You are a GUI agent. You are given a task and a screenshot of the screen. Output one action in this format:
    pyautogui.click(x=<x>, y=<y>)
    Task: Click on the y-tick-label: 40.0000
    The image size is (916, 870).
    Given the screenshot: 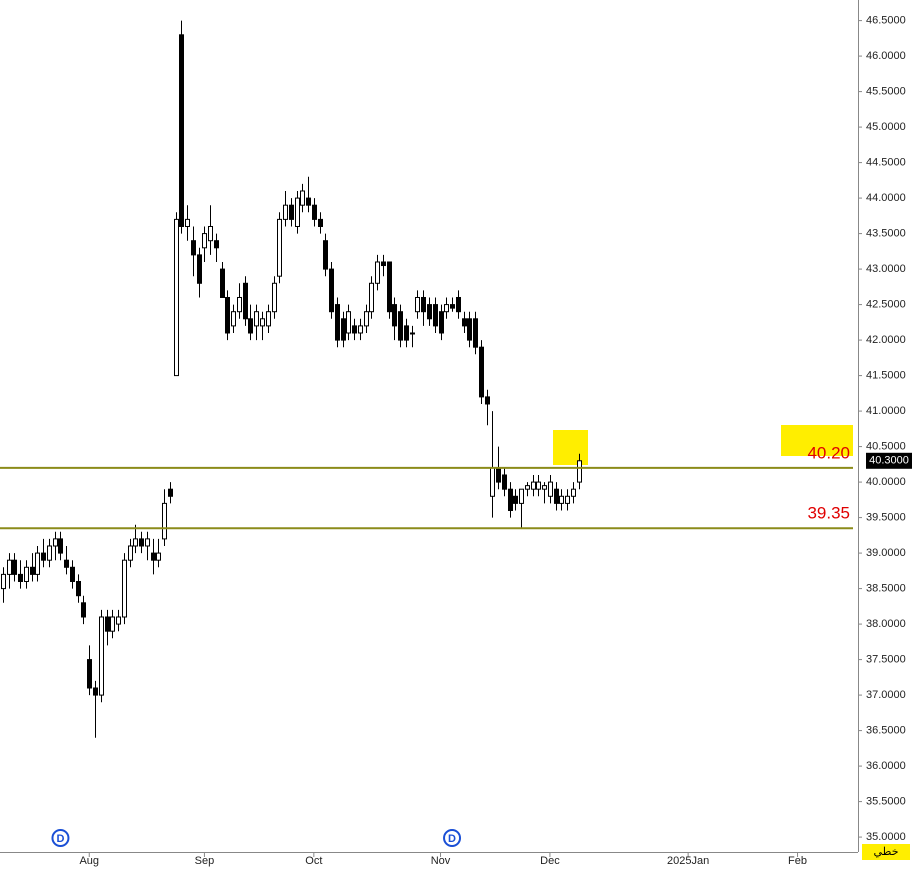 What is the action you would take?
    pyautogui.click(x=886, y=482)
    